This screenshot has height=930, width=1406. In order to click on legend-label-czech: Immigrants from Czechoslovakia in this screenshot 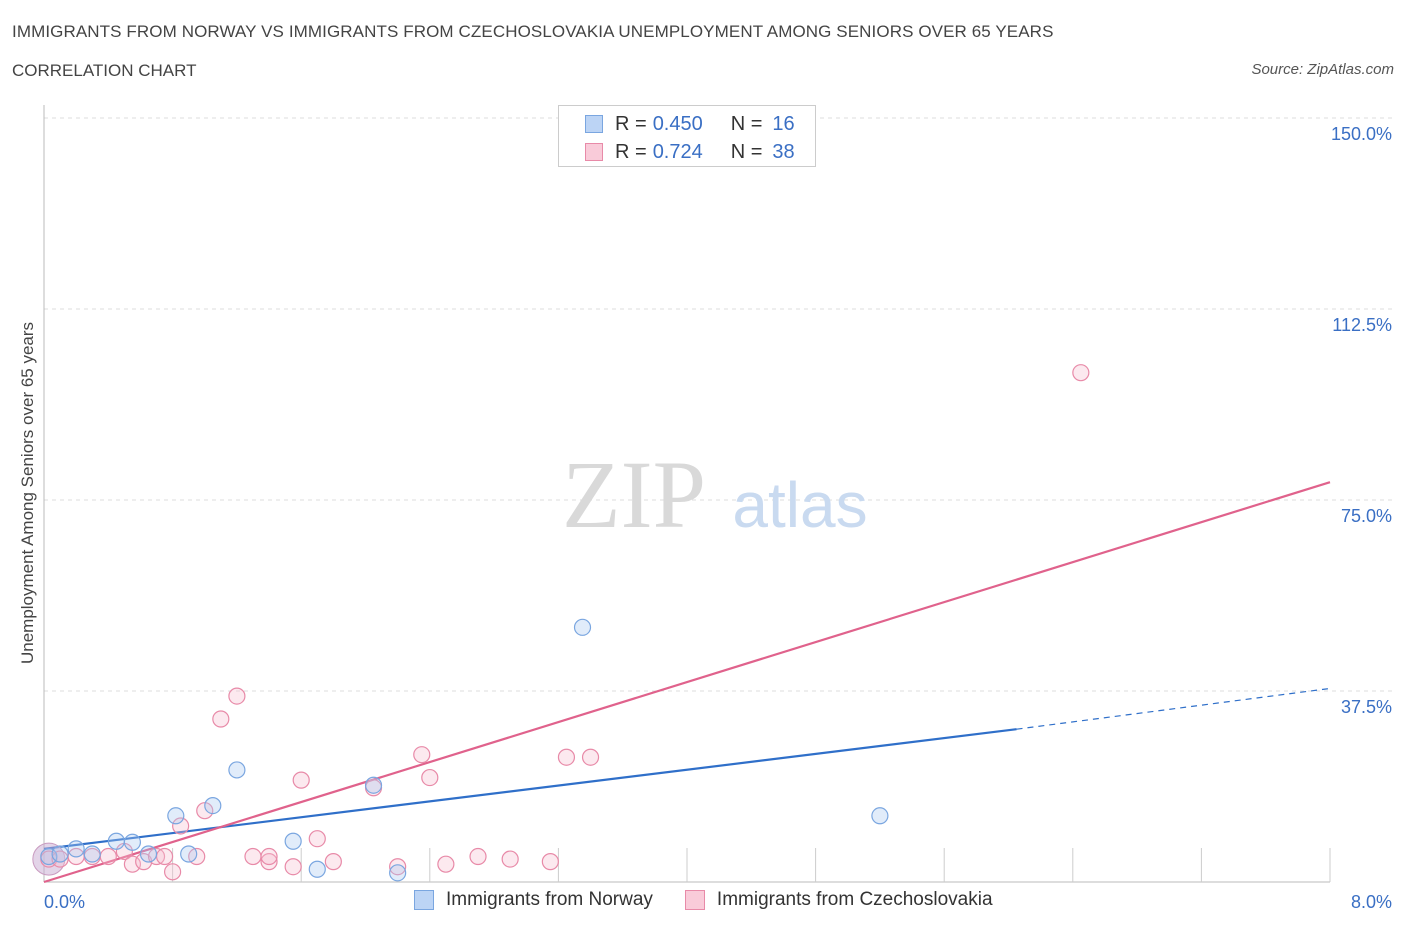, I will do `click(854, 899)`.